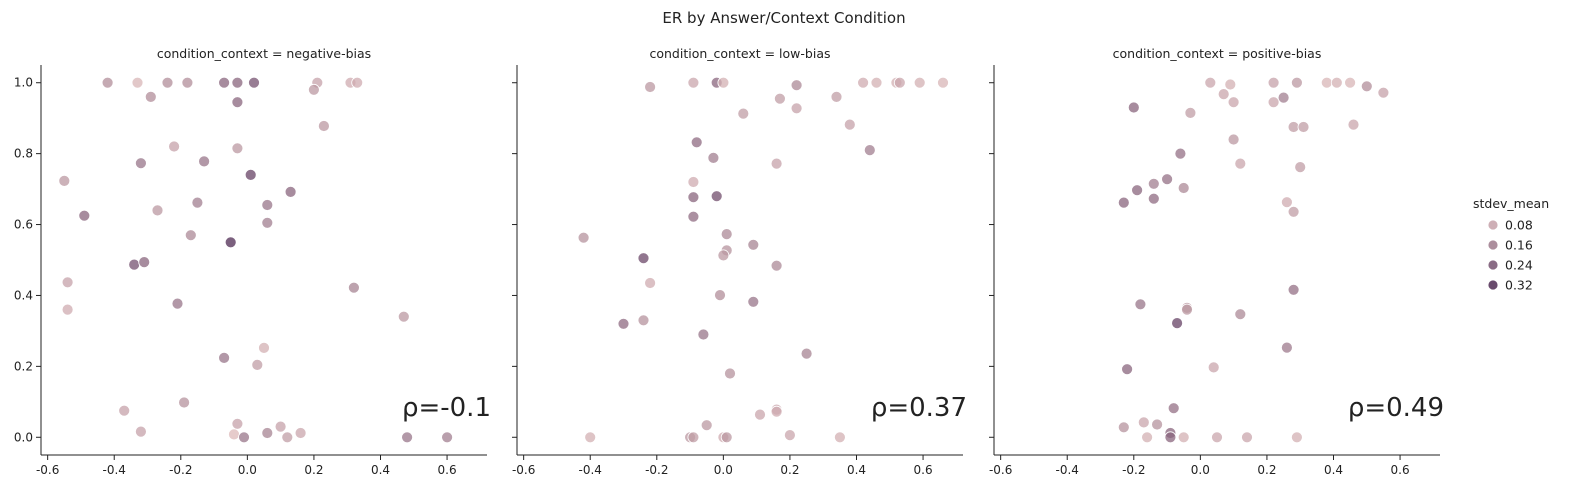 The width and height of the screenshot is (1595, 500). Describe the element at coordinates (1493, 285) in the screenshot. I see `legend-marker` at that location.